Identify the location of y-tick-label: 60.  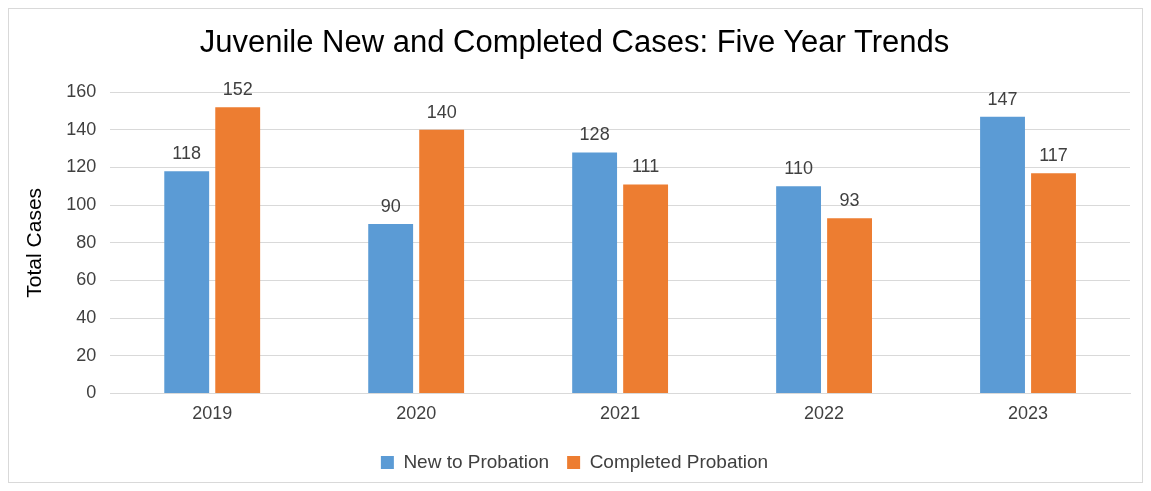
(86, 279).